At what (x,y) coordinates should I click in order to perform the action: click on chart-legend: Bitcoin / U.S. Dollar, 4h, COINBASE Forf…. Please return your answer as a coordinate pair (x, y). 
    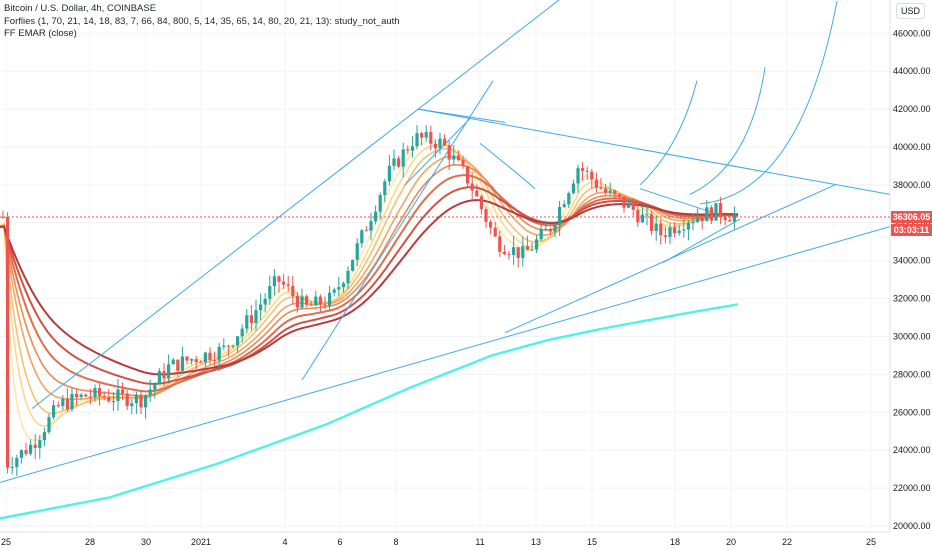
    Looking at the image, I should click on (202, 22).